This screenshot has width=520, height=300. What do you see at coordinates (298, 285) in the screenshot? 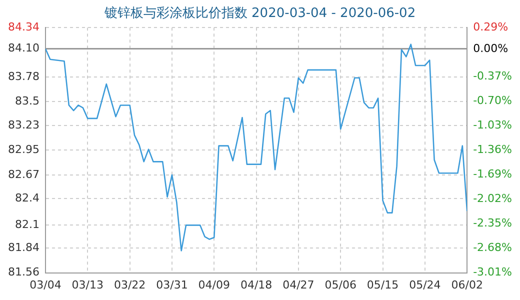
I see `x-tick-label: 04/27` at bounding box center [298, 285].